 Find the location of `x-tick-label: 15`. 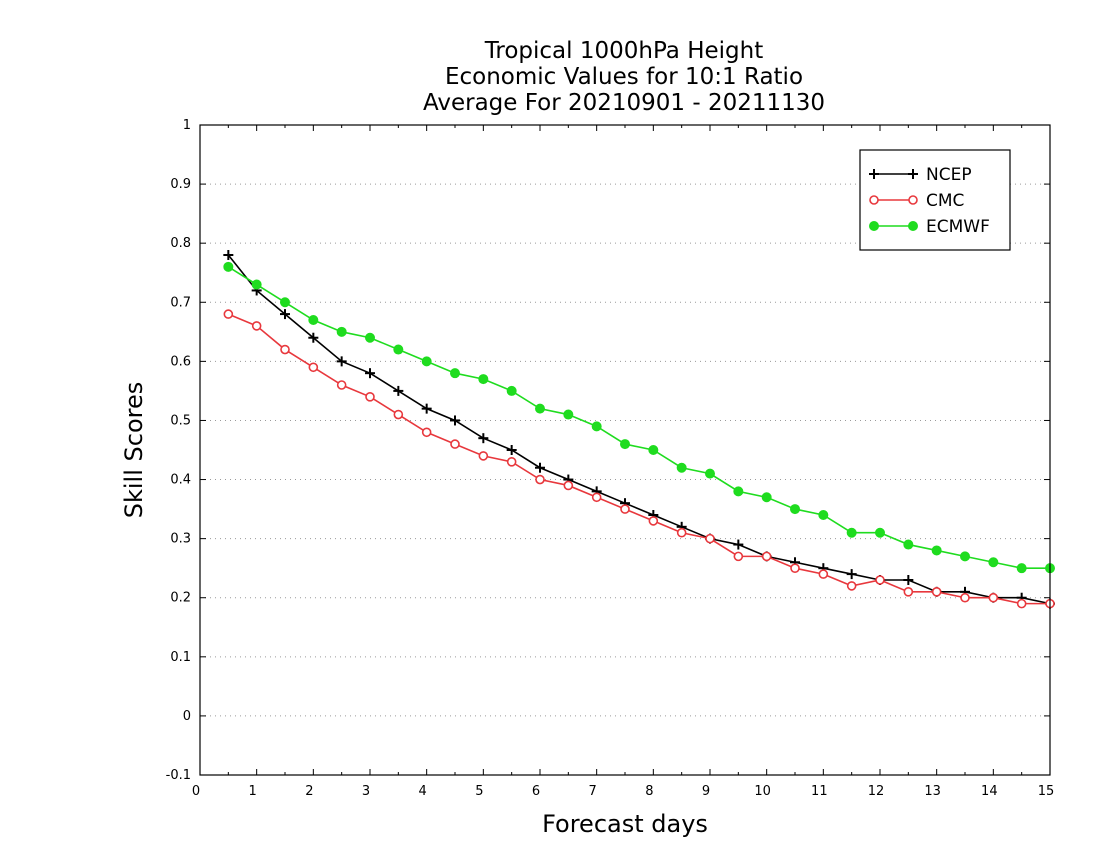

x-tick-label: 15 is located at coordinates (1046, 791).